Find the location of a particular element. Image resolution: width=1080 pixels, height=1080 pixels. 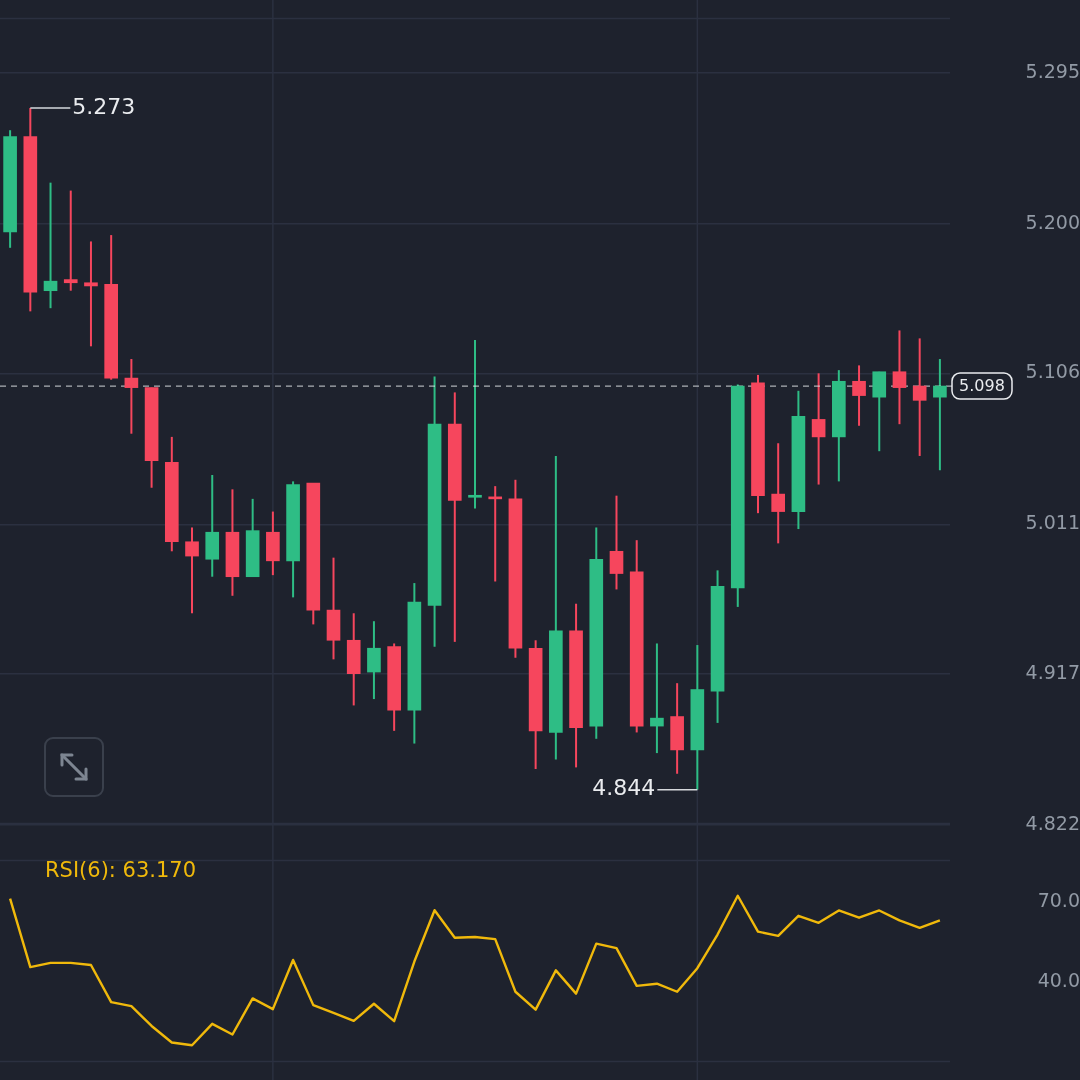

y-tick-label: 4.822 is located at coordinates (1052, 822).